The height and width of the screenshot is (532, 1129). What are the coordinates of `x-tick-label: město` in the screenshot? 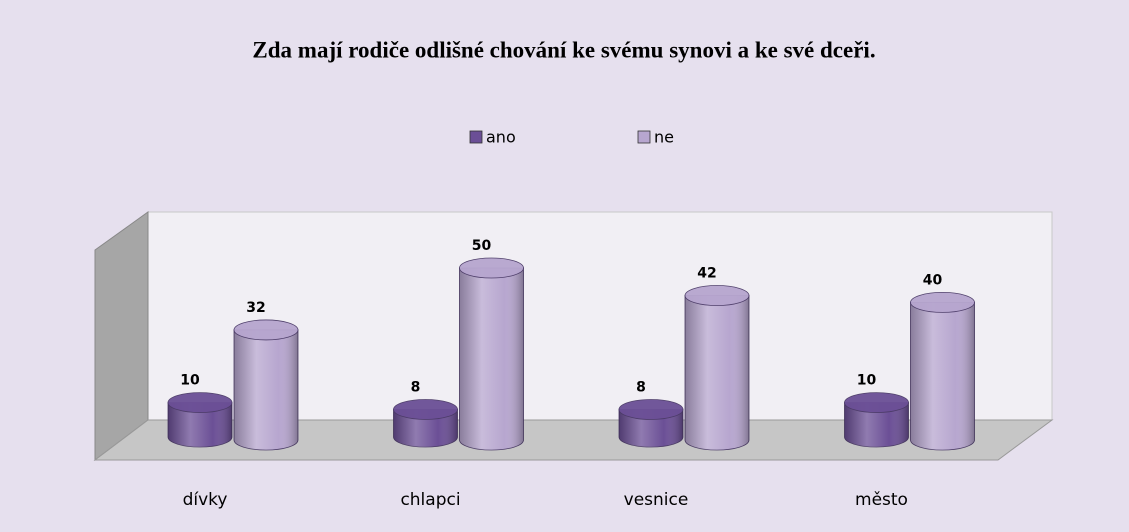 It's located at (881, 500).